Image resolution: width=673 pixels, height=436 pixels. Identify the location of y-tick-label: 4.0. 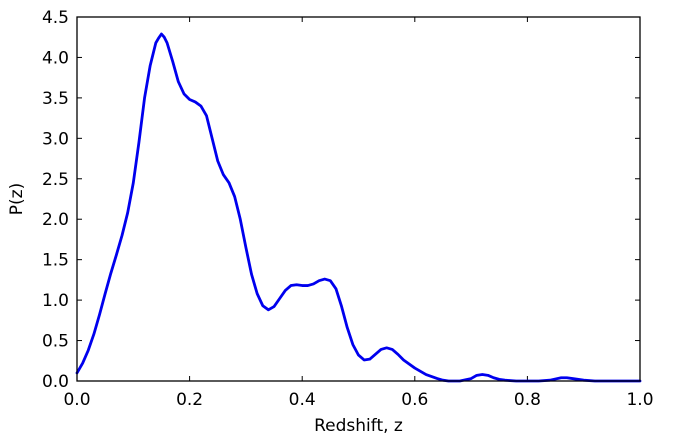
(55, 58).